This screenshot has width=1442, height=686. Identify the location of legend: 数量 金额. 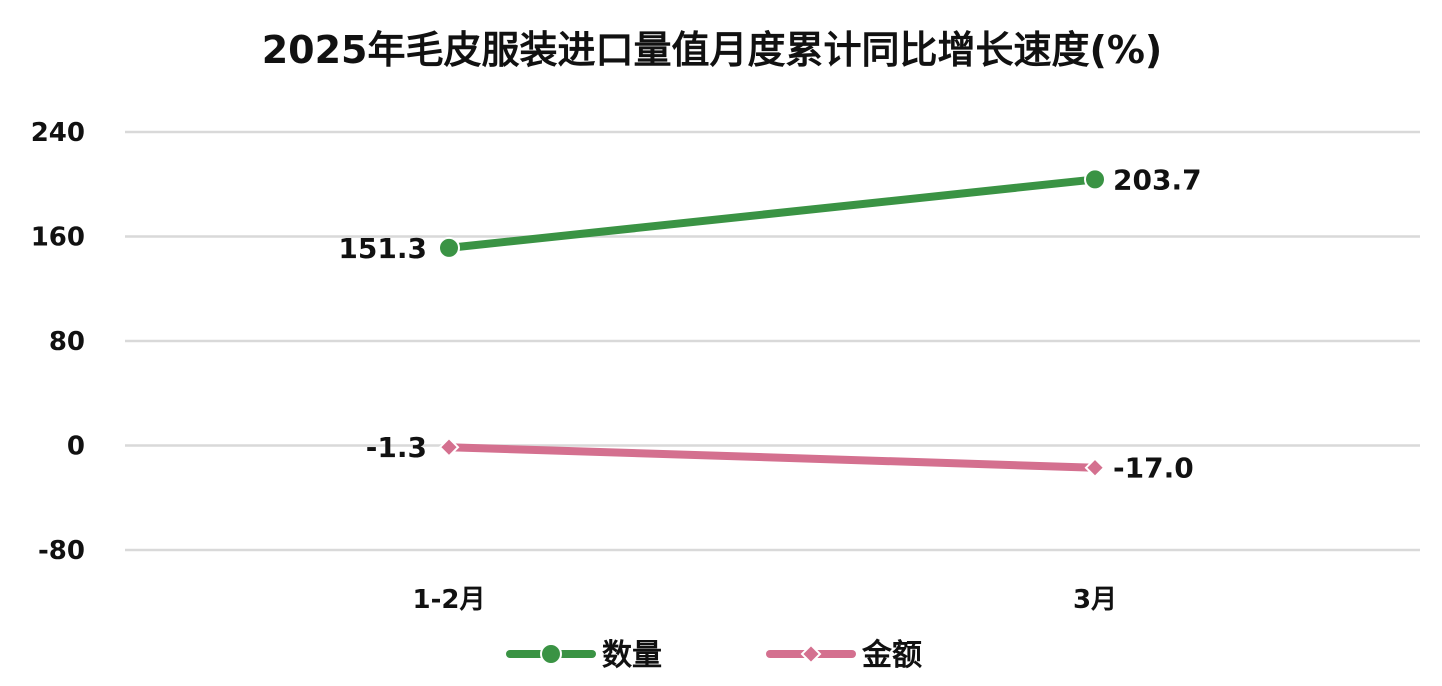
(714, 655).